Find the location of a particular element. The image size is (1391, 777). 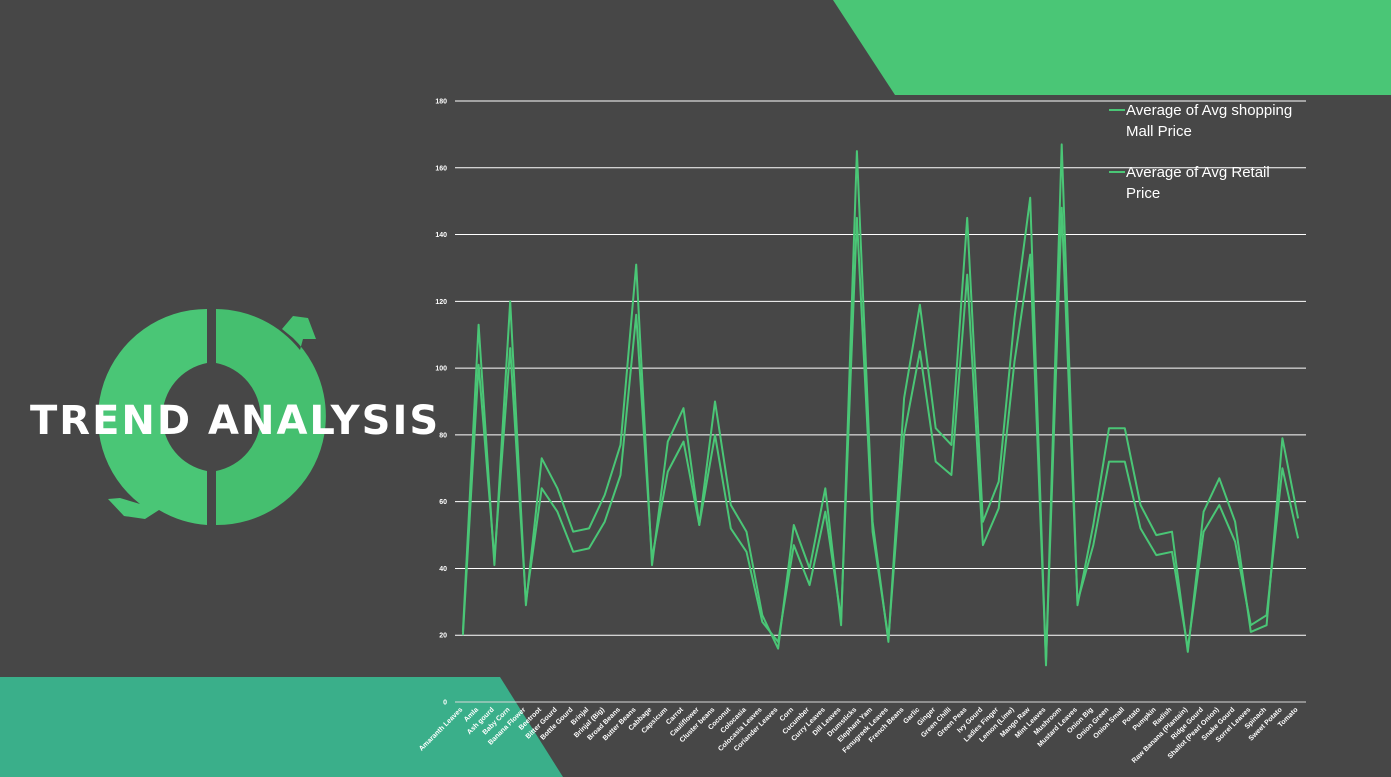

x-tick-label: Amaranth Leaves is located at coordinates (441, 729).